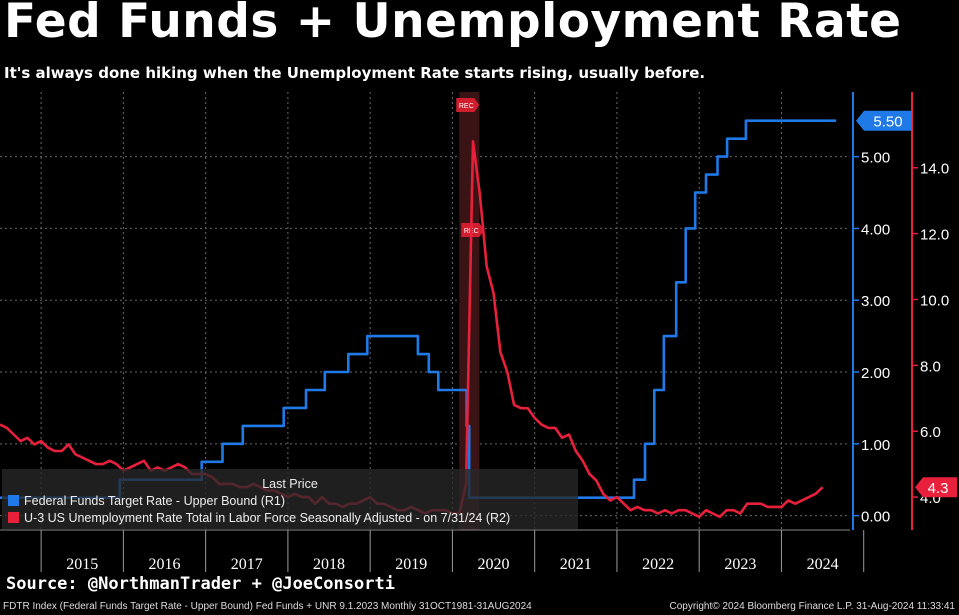 The image size is (959, 615). Describe the element at coordinates (200, 584) in the screenshot. I see `source-credit: Source: @NorthmanTrader + @JoeConsorti` at that location.